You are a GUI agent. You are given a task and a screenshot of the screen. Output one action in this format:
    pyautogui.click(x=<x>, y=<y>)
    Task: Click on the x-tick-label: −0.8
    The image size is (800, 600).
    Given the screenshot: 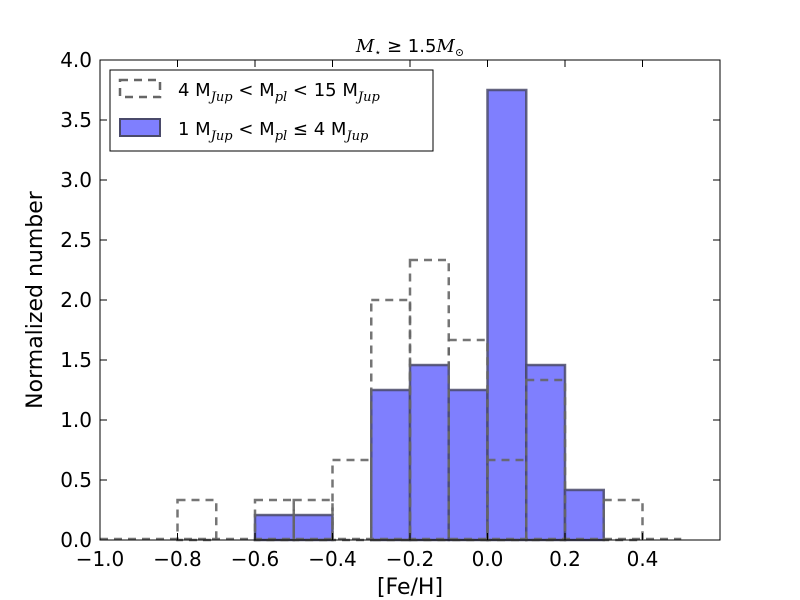 What is the action you would take?
    pyautogui.click(x=177, y=559)
    